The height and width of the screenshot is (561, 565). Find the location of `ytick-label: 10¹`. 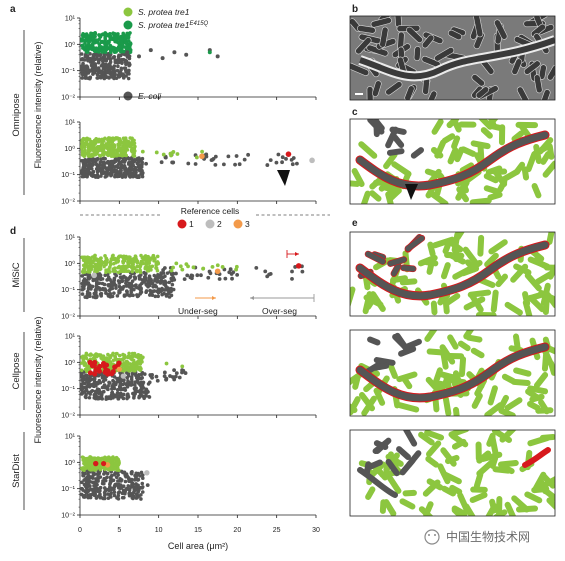

ytick-label: 10¹ is located at coordinates (70, 437).